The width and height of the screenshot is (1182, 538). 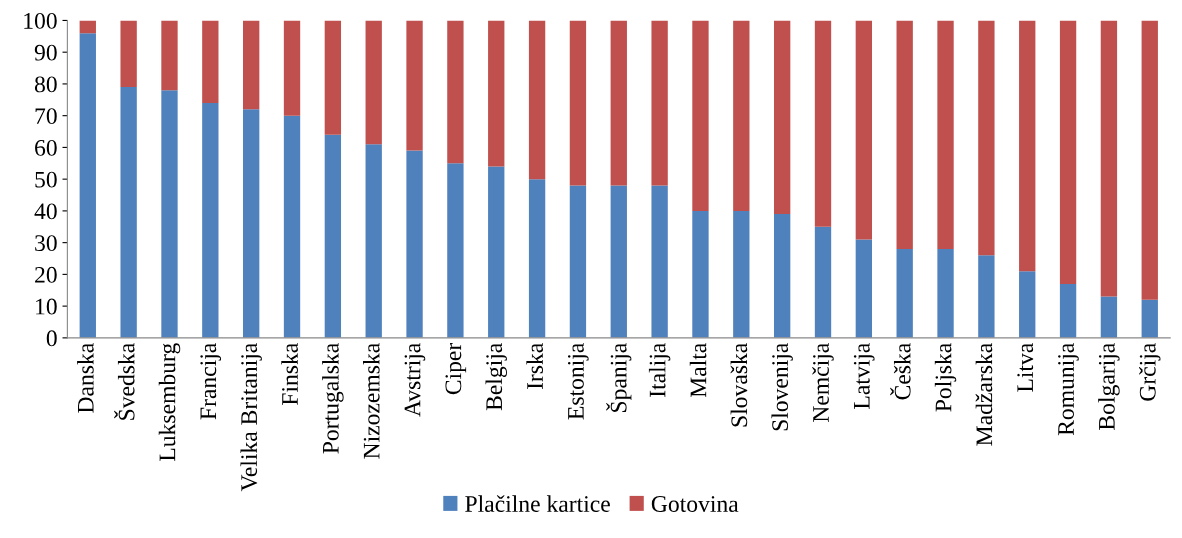 What do you see at coordinates (739, 385) in the screenshot?
I see `x-tick-label: Slovaška` at bounding box center [739, 385].